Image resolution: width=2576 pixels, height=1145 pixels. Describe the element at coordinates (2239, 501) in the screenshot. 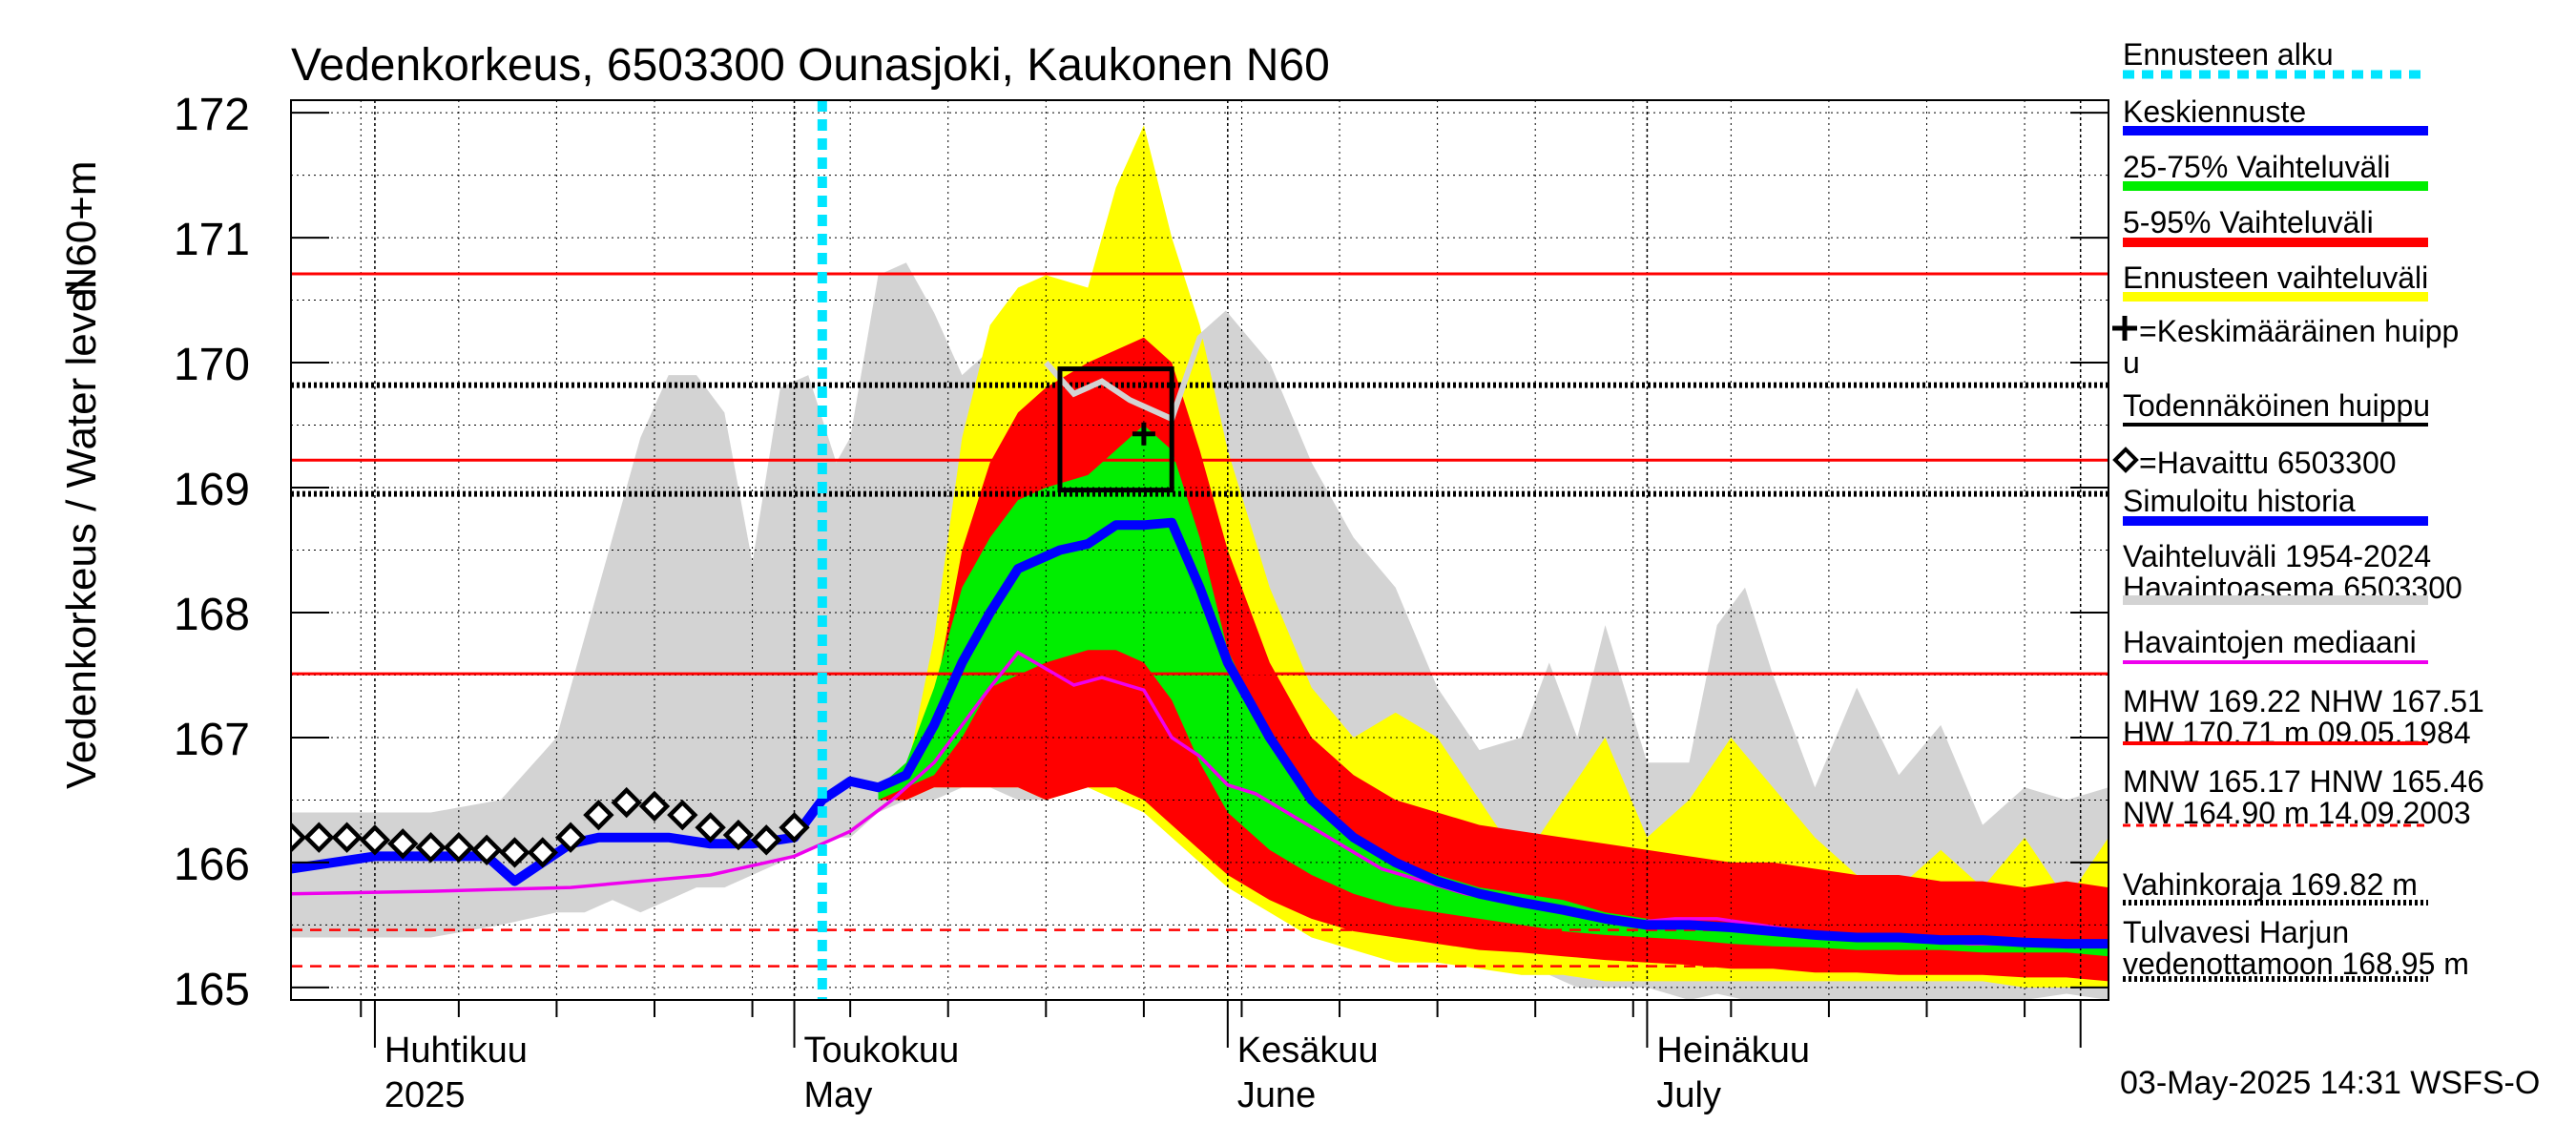

I see `legend-label: Simuloitu historia` at that location.